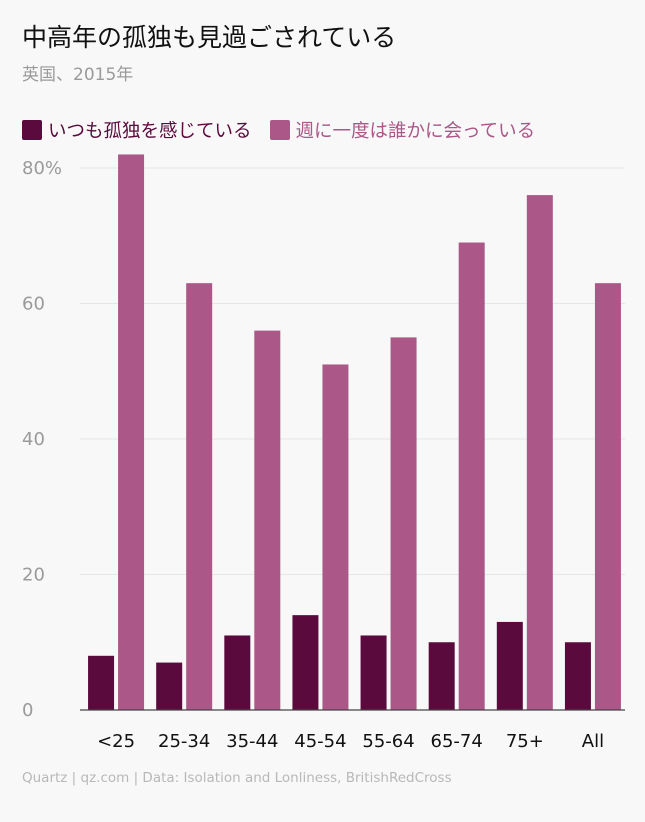  What do you see at coordinates (593, 741) in the screenshot?
I see `x-tick-label: All` at bounding box center [593, 741].